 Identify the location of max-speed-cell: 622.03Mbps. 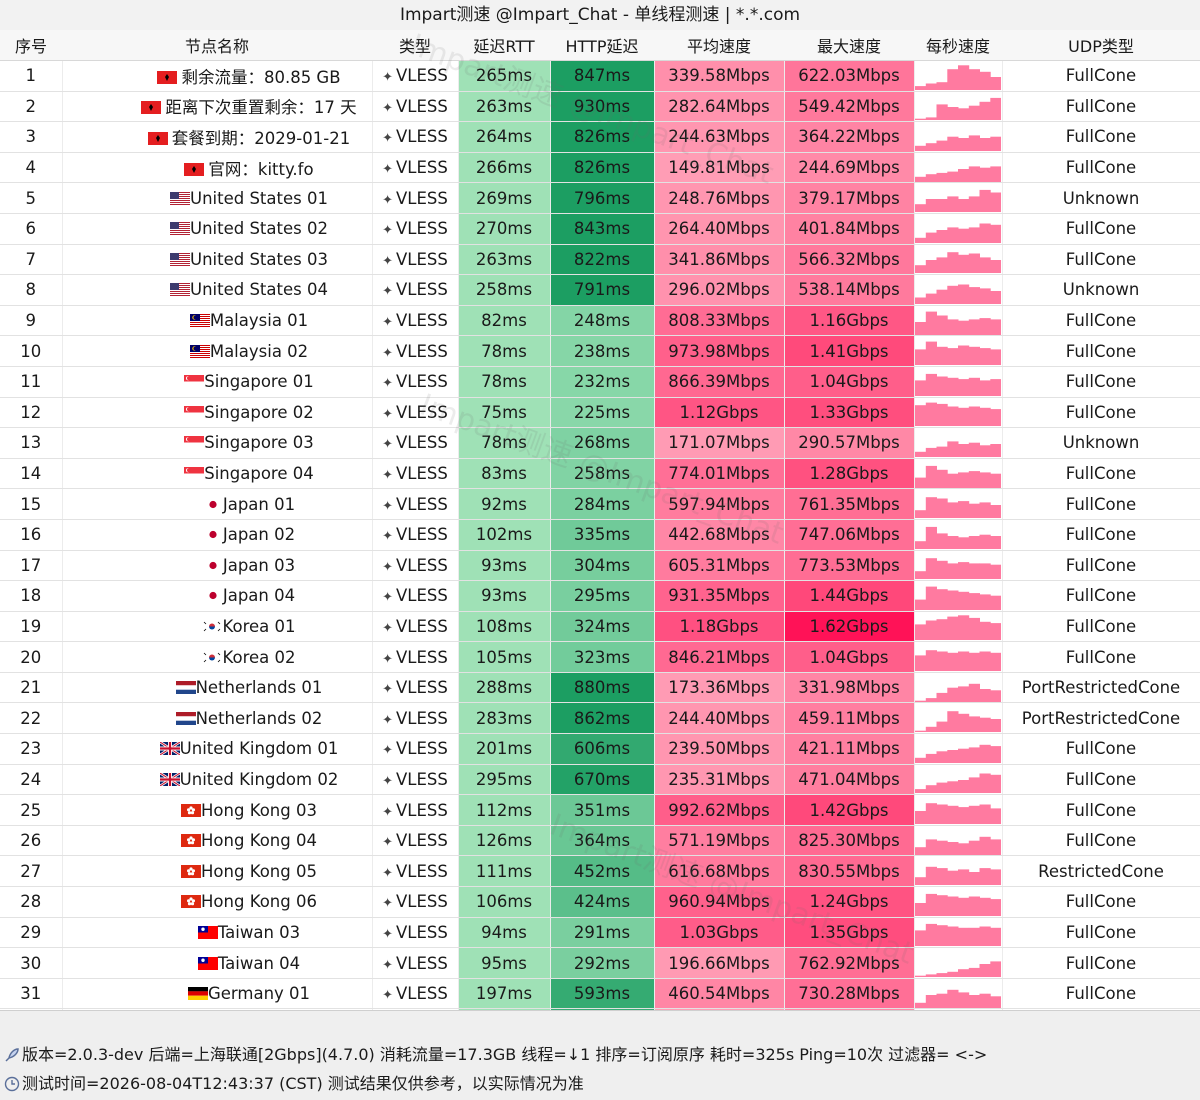
(849, 76).